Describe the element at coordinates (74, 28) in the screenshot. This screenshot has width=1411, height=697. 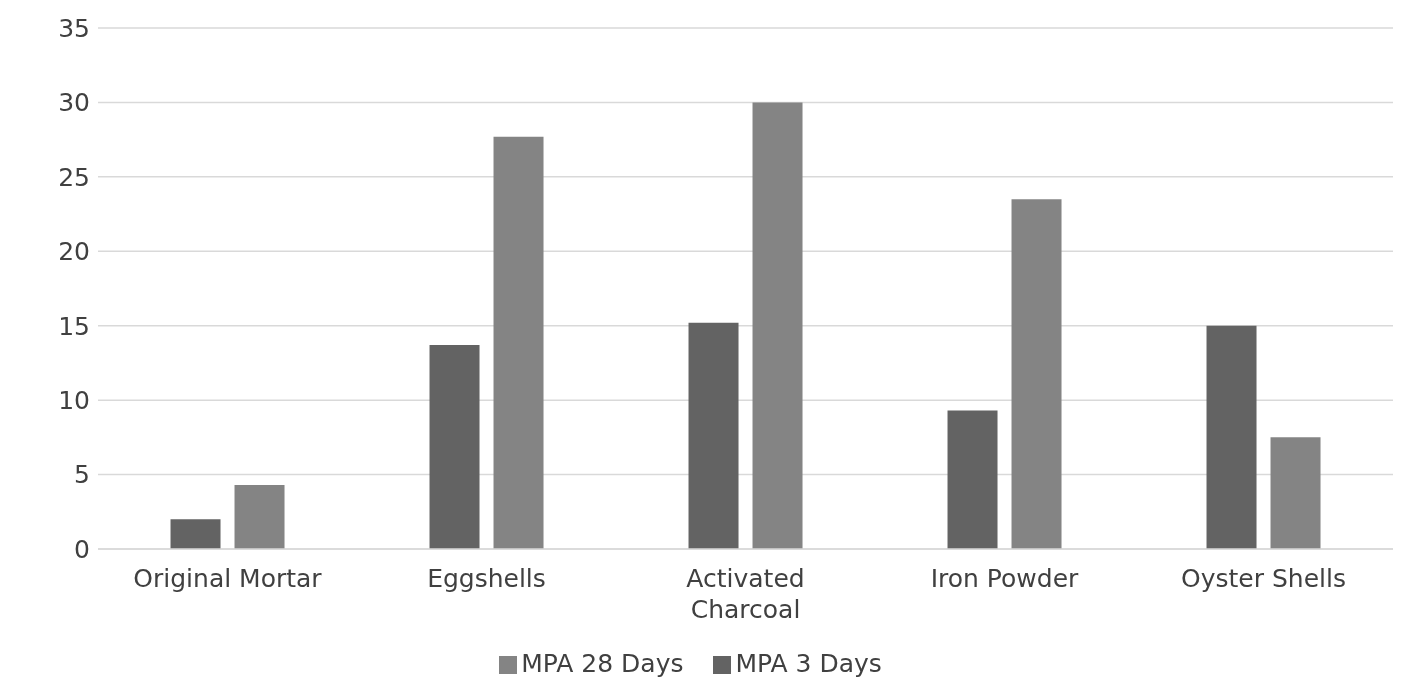
I see `y-tick-label: 35` at that location.